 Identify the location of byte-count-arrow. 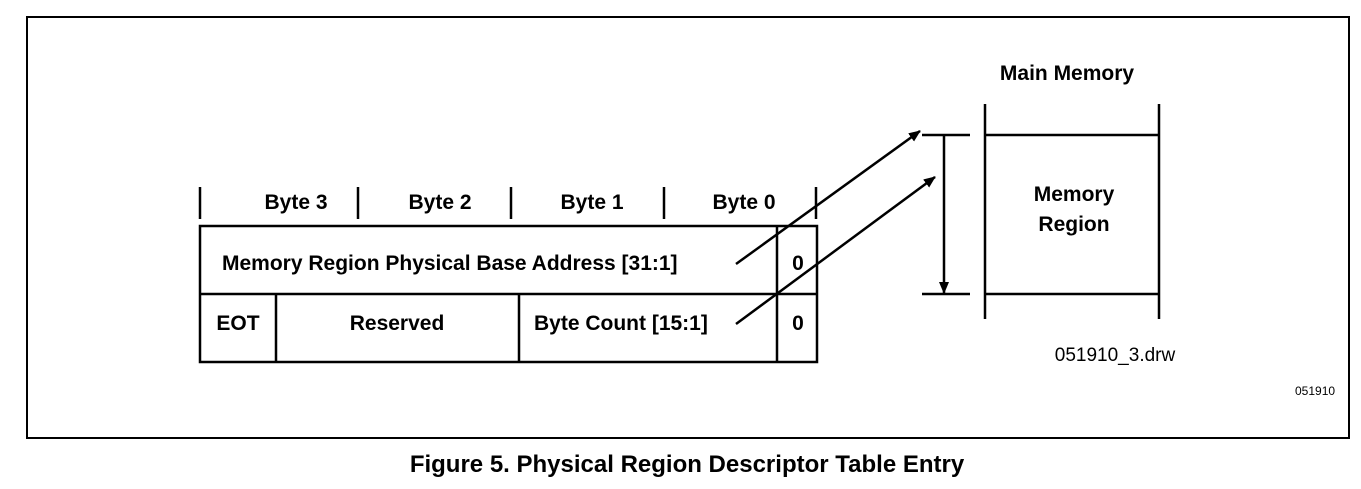
(835, 250).